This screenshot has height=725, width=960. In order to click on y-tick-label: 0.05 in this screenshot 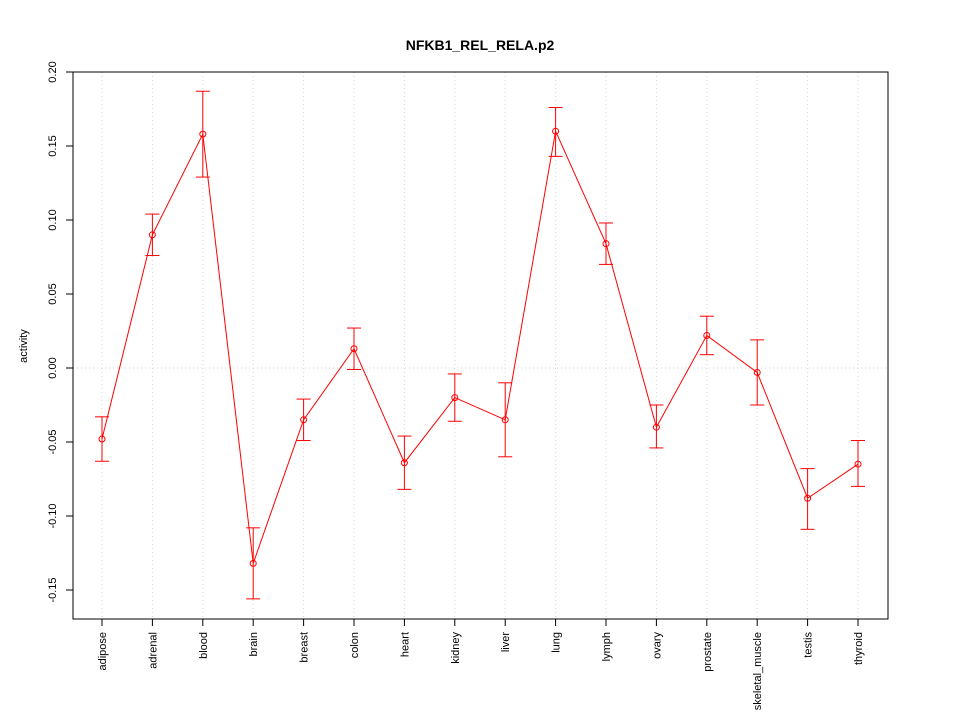, I will do `click(53, 293)`.